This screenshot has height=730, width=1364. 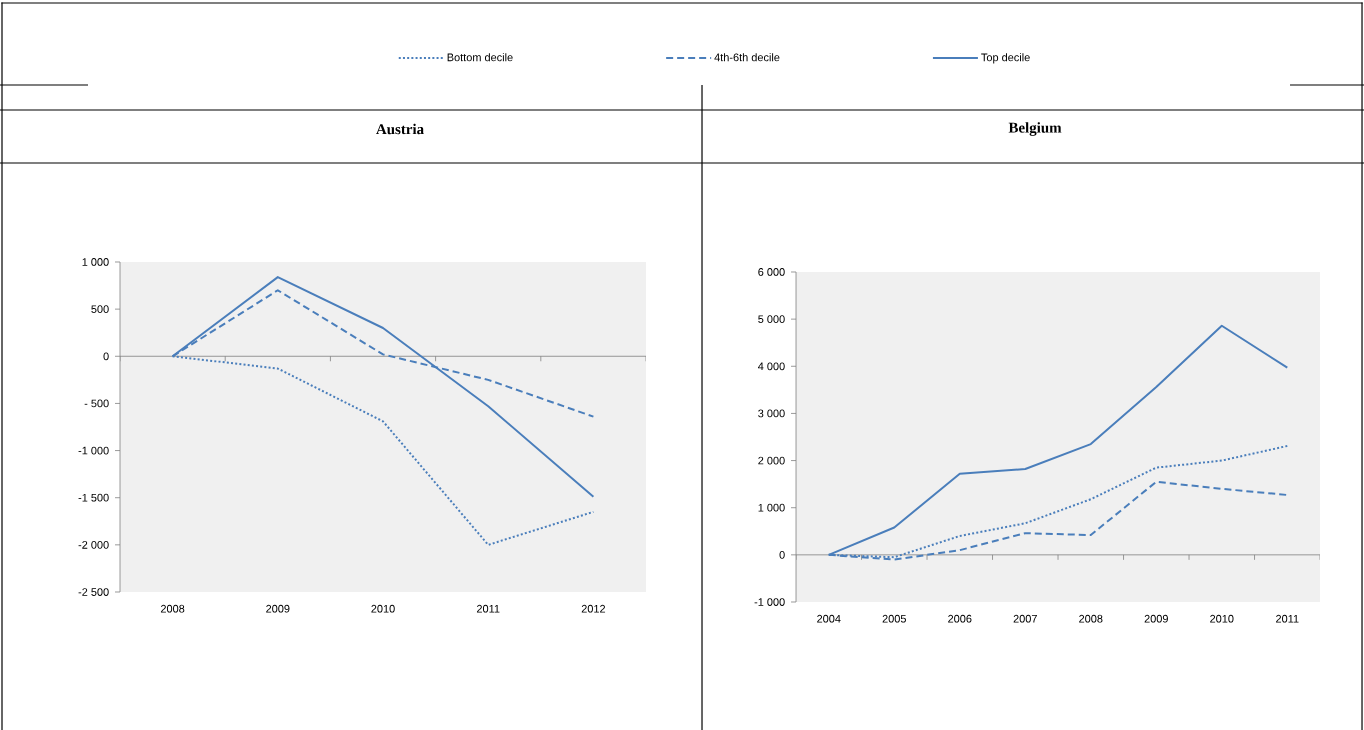 I want to click on y-tick-label: 2 000, so click(x=771, y=460).